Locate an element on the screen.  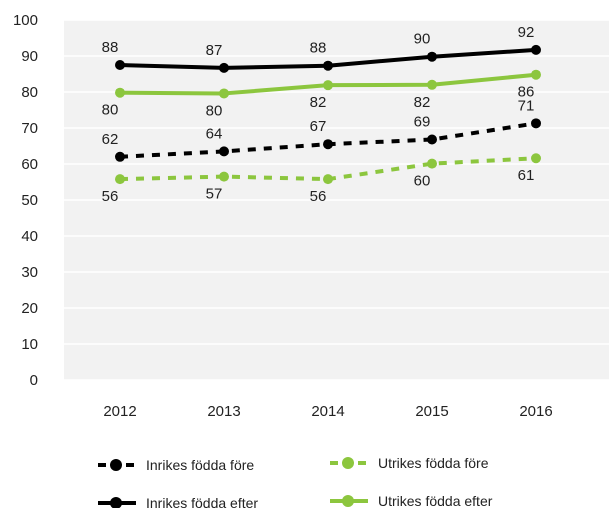
x-tick-label: 2013 is located at coordinates (223, 411).